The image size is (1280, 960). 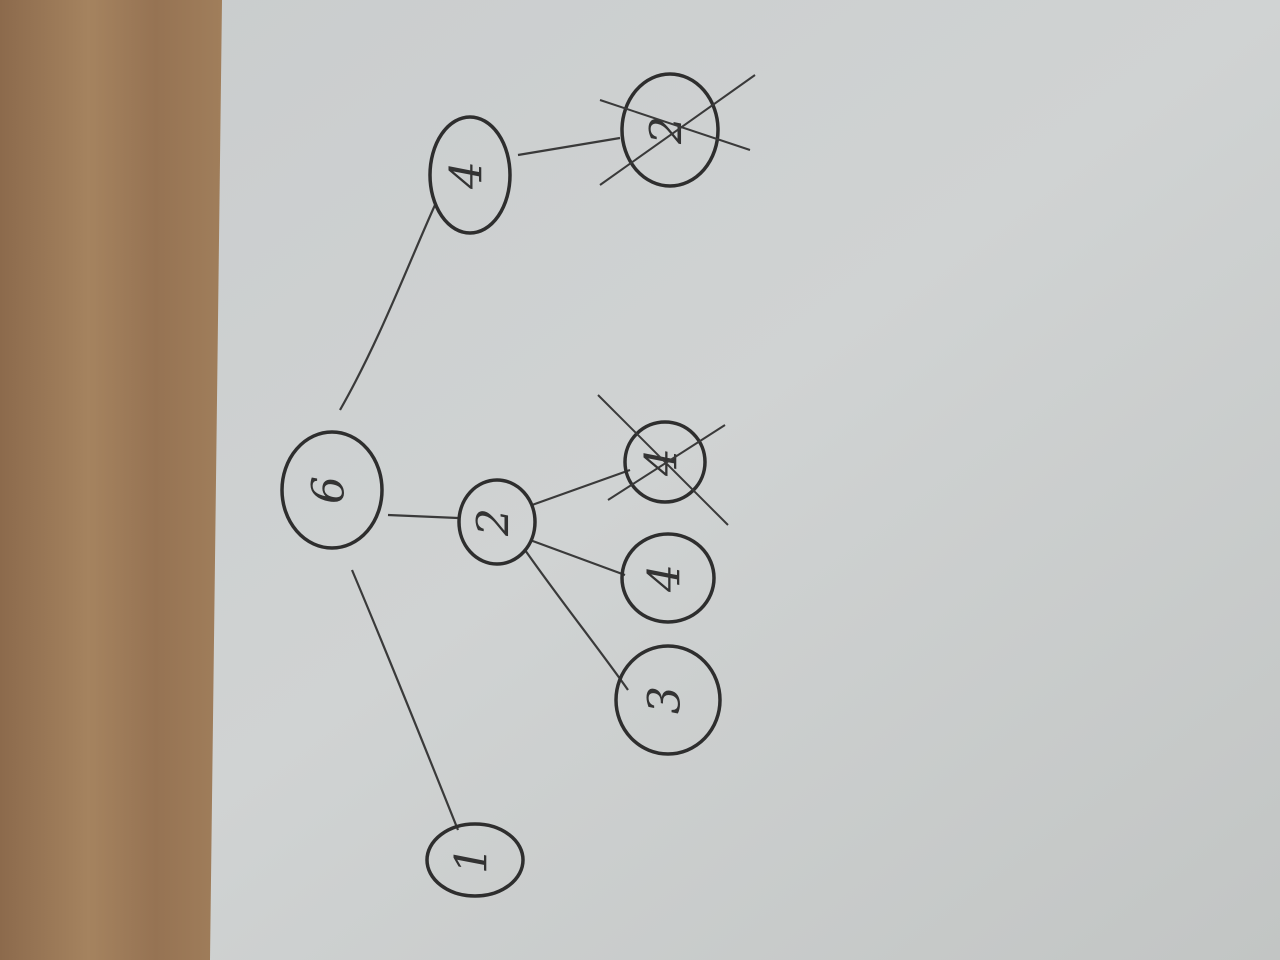 I want to click on node-label: 1, so click(x=472, y=860).